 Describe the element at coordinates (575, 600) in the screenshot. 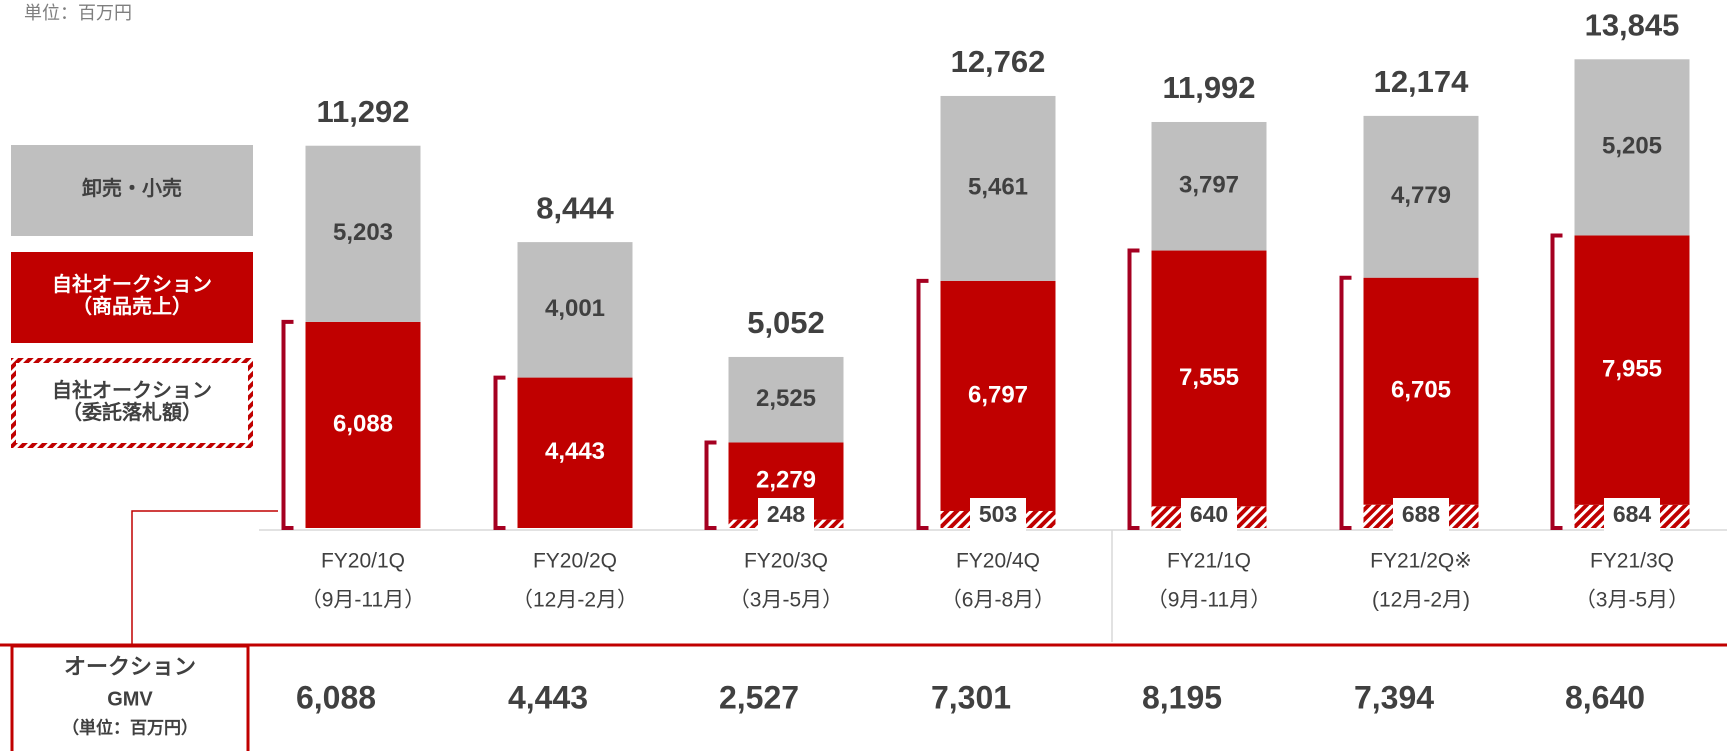

I see `x-tick-sublabel: （12月-2月）` at that location.